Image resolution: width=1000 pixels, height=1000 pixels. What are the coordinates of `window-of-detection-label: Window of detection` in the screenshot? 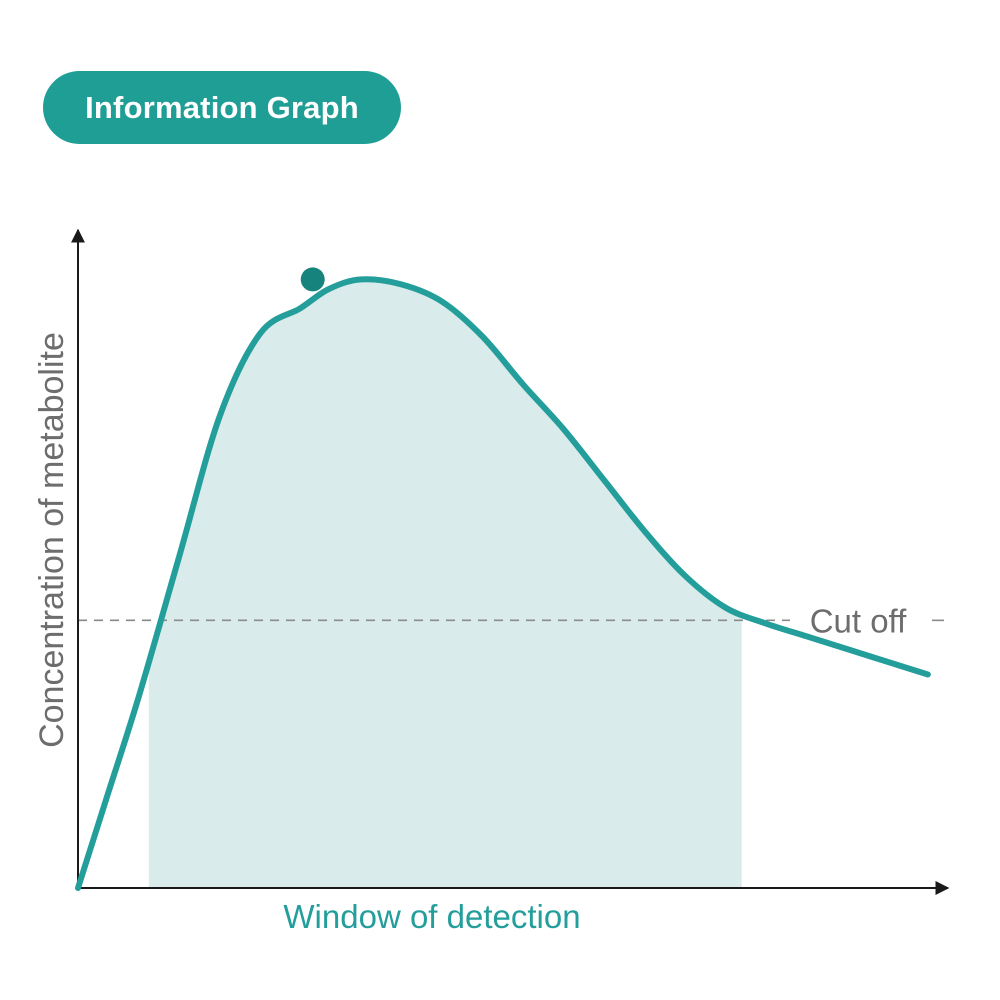 It's located at (431, 916).